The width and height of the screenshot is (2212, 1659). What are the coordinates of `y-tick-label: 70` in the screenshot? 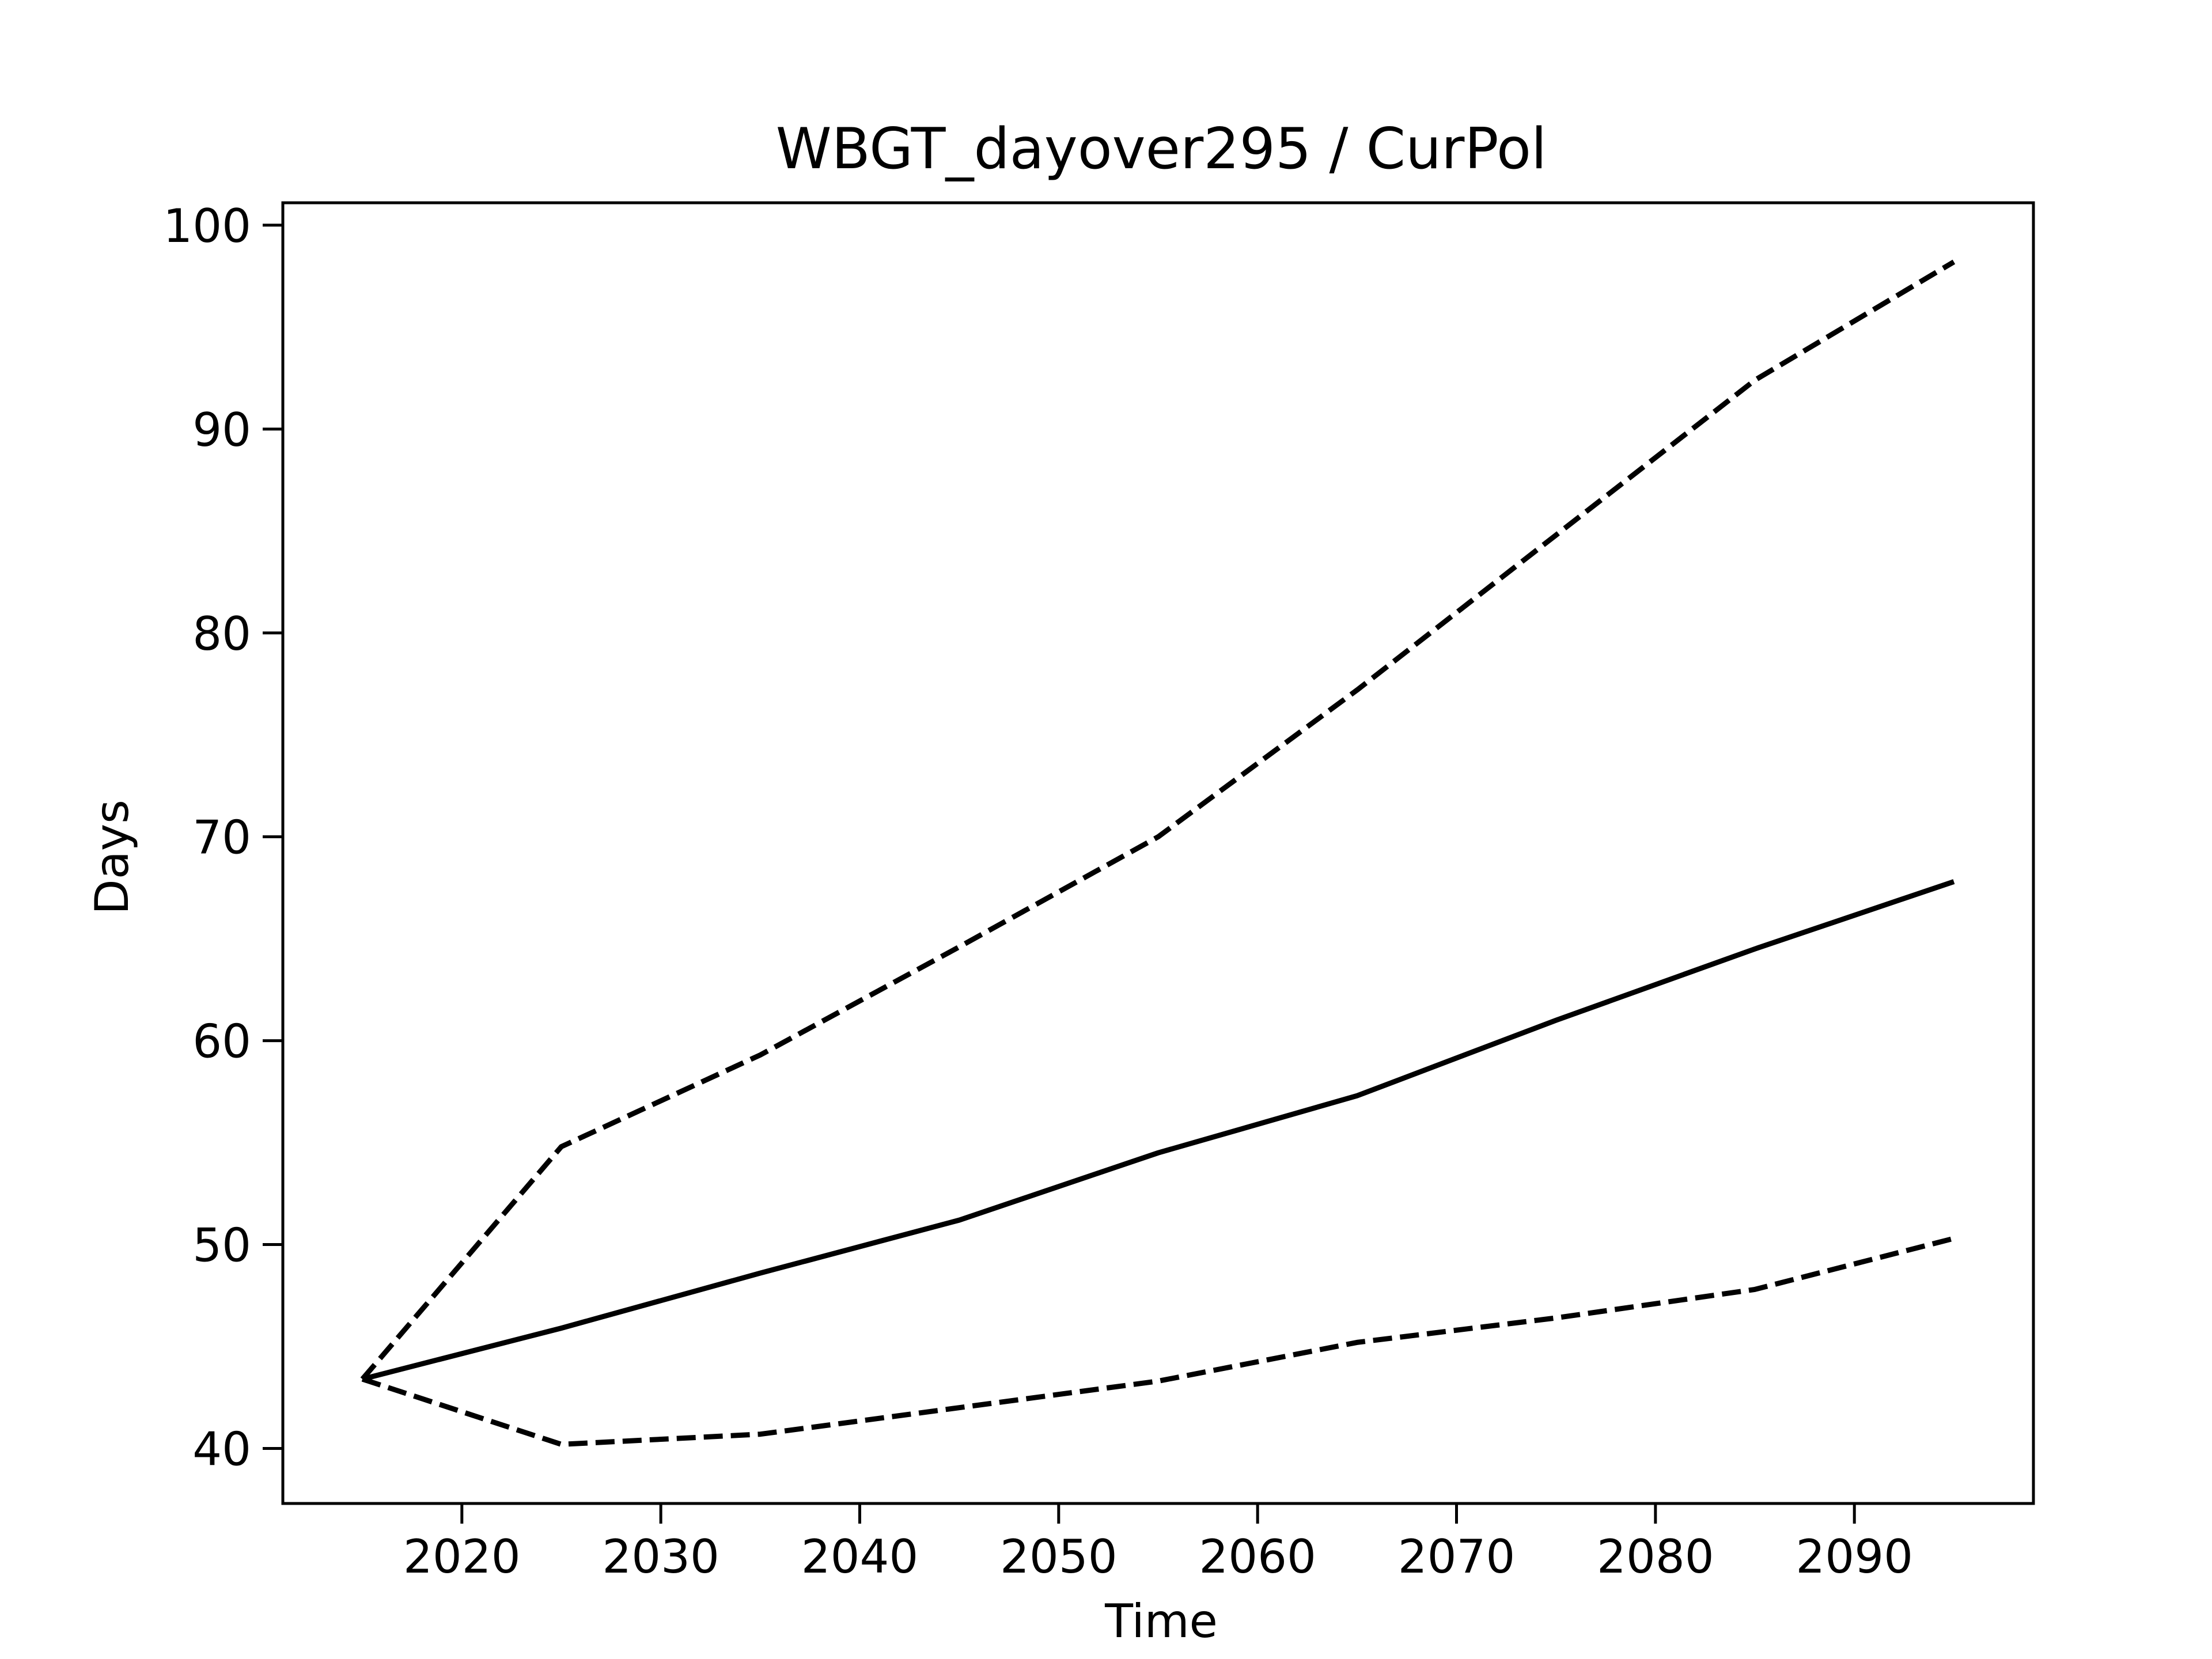 It's located at (221, 838).